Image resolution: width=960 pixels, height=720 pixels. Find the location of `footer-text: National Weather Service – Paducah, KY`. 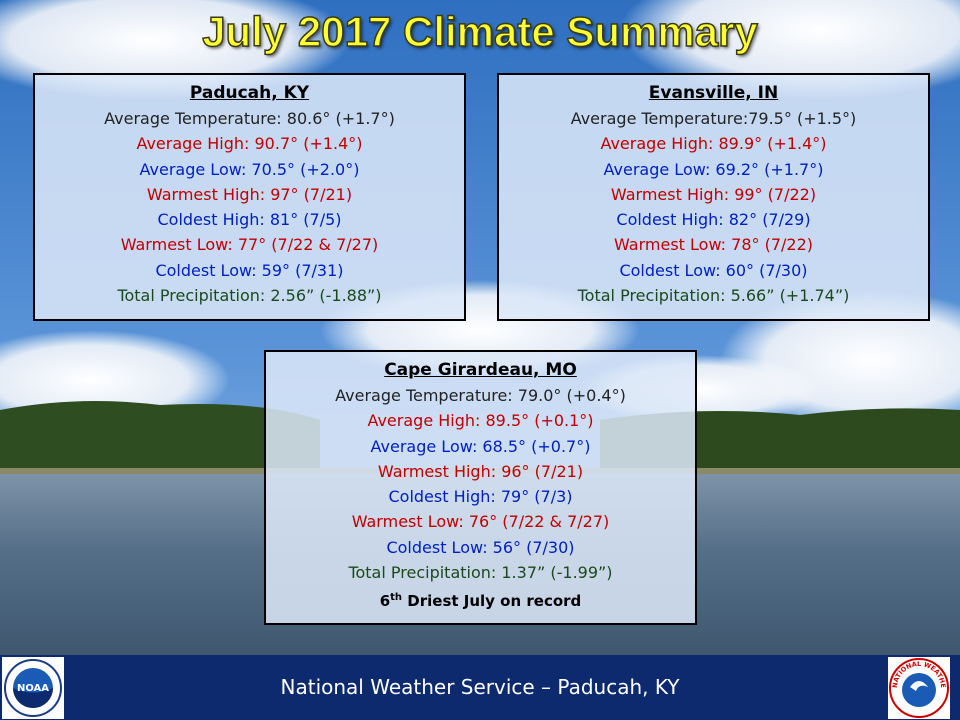

footer-text: National Weather Service – Paducah, KY is located at coordinates (480, 687).